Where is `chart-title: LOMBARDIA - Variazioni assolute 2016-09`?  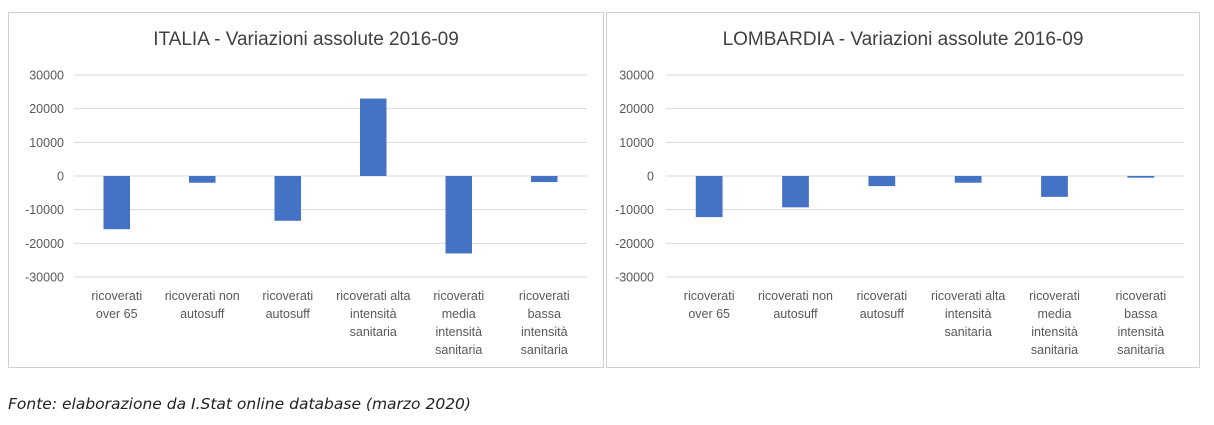 chart-title: LOMBARDIA - Variazioni assolute 2016-09 is located at coordinates (903, 39).